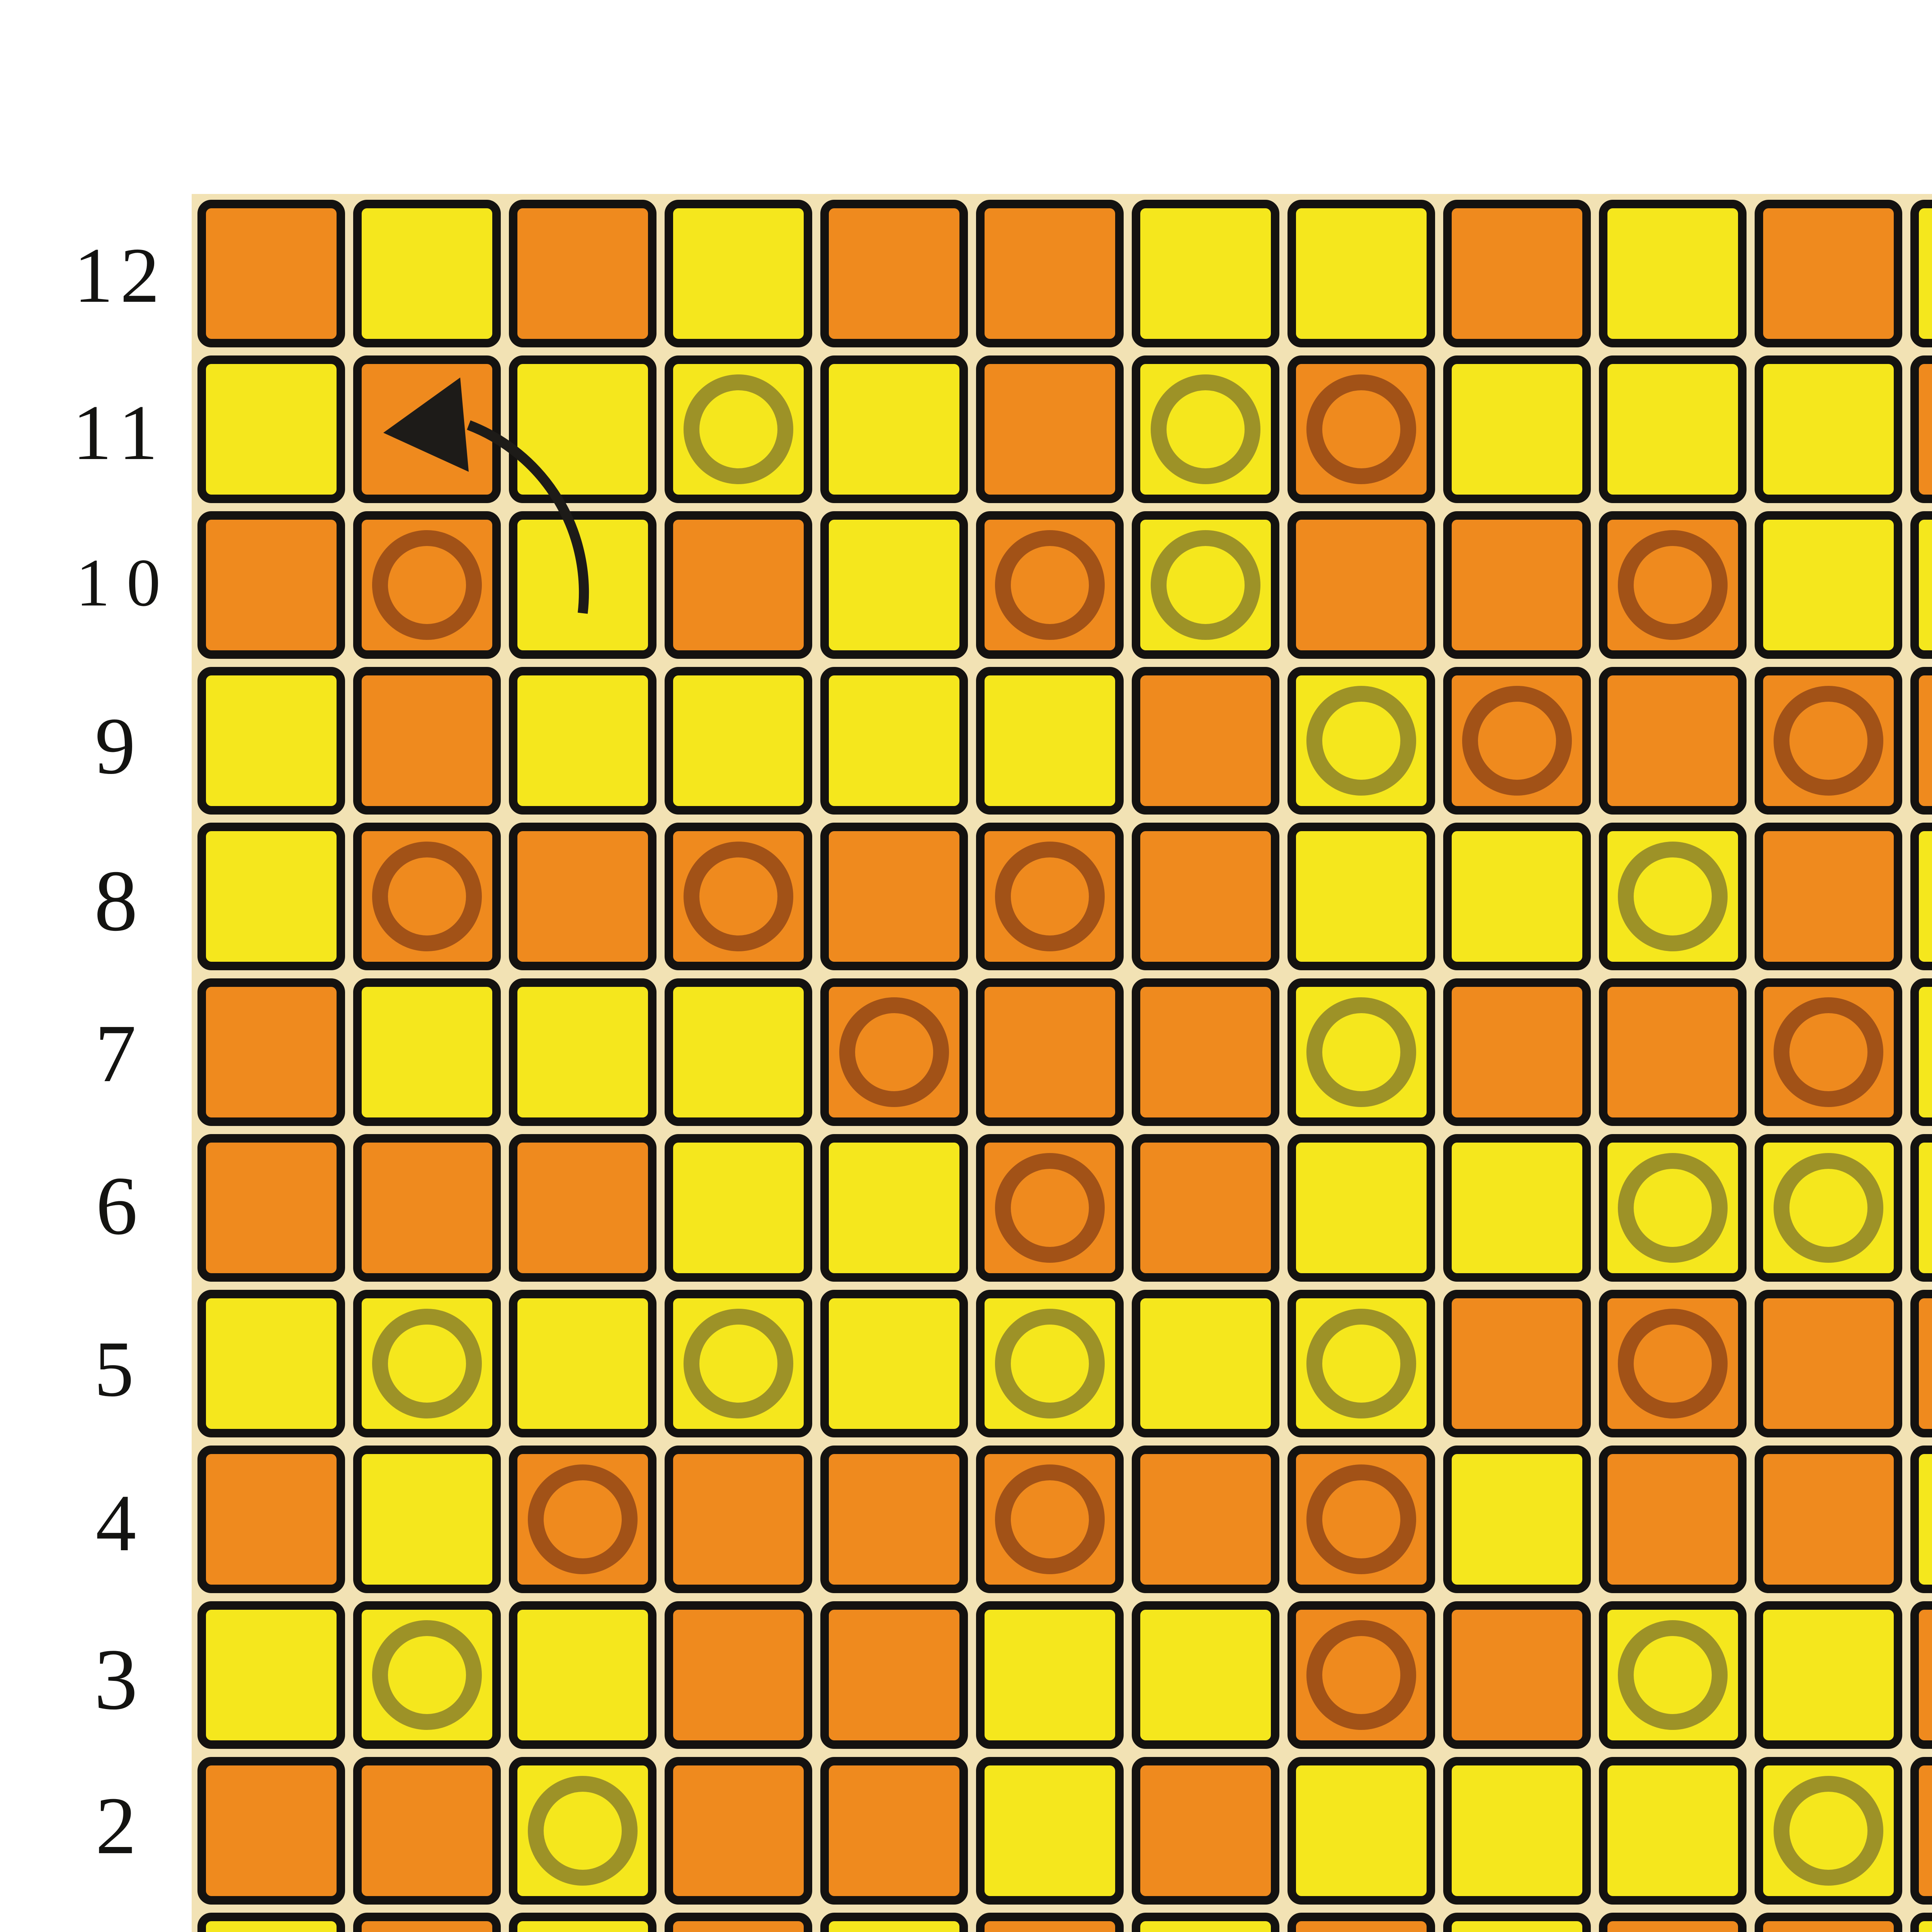 The image size is (1932, 1932). What do you see at coordinates (116, 1826) in the screenshot?
I see `svg-text: 2` at bounding box center [116, 1826].